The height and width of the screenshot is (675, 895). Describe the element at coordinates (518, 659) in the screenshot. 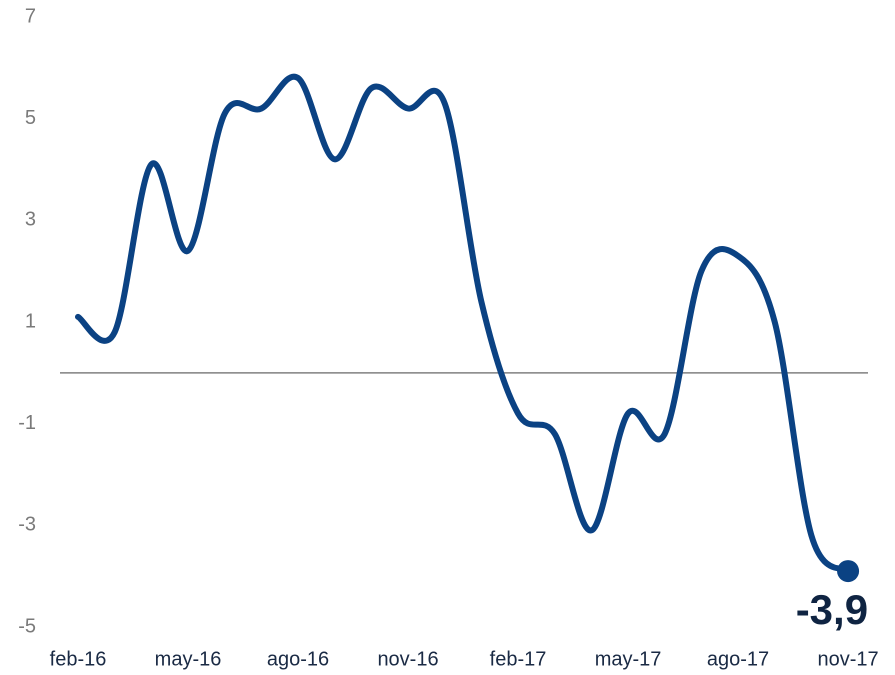

I see `x-tick-label: feb-17` at that location.